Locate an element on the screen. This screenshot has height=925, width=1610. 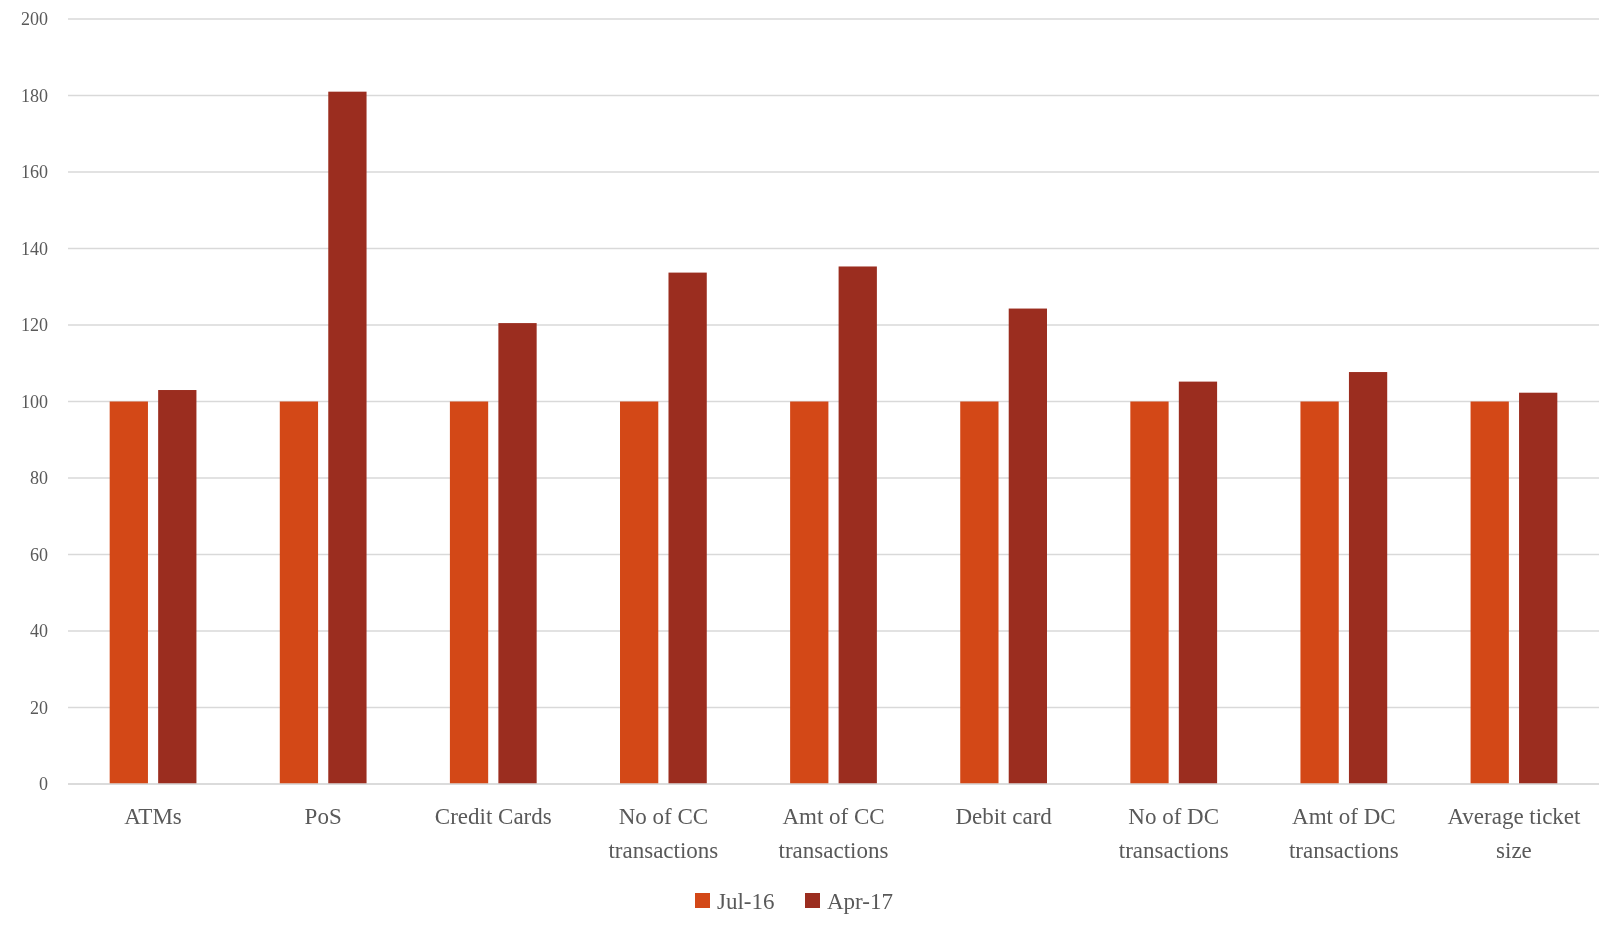
y-tick-label: 60 is located at coordinates (39, 554).